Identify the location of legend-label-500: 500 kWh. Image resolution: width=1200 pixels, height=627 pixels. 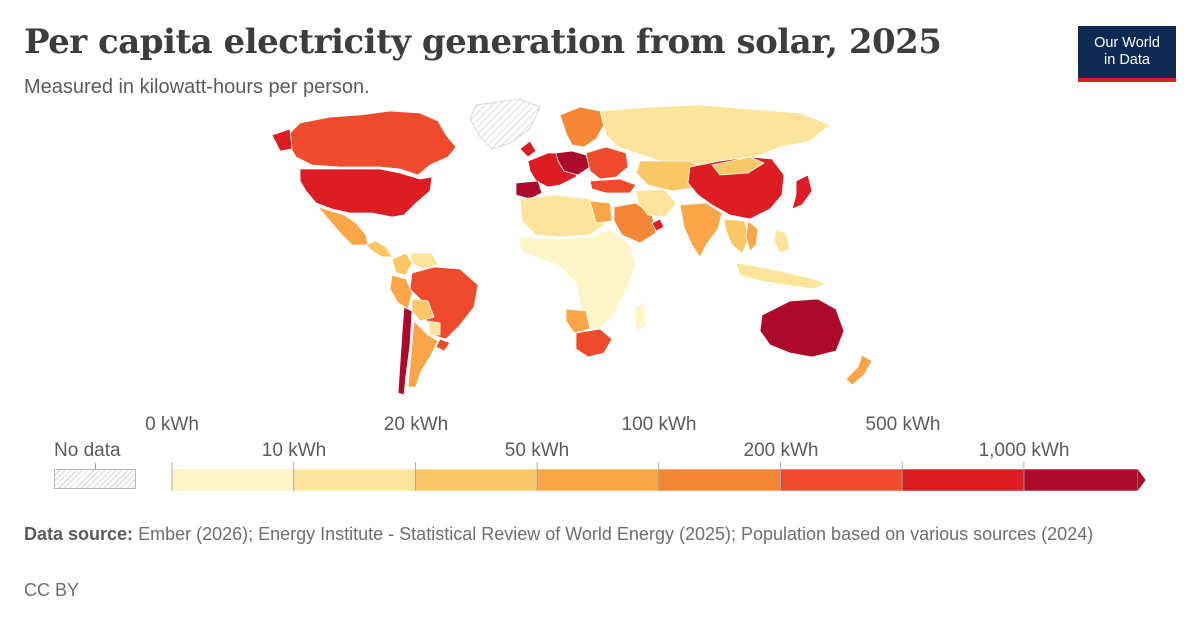
(903, 424).